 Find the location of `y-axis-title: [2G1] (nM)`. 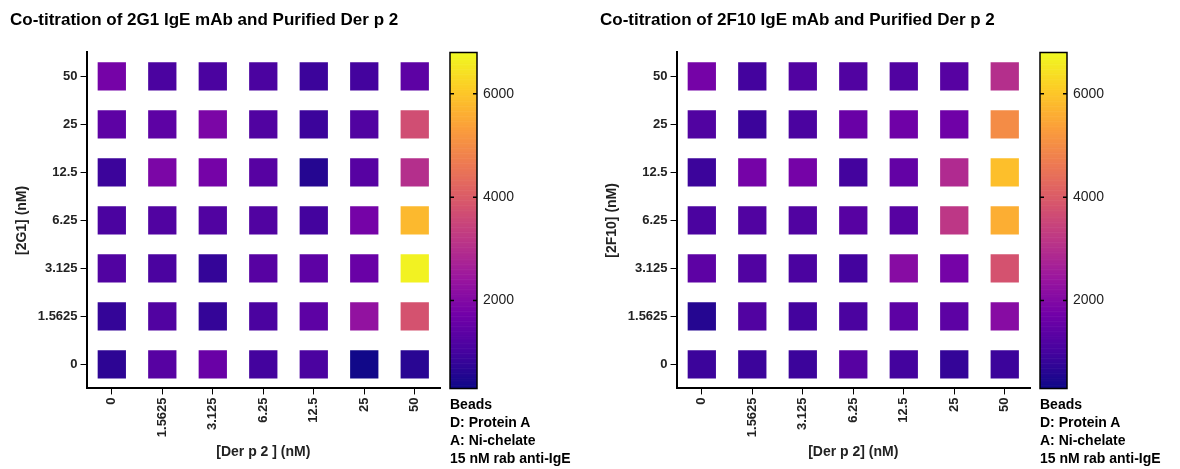

y-axis-title: [2G1] (nM) is located at coordinates (21, 220).